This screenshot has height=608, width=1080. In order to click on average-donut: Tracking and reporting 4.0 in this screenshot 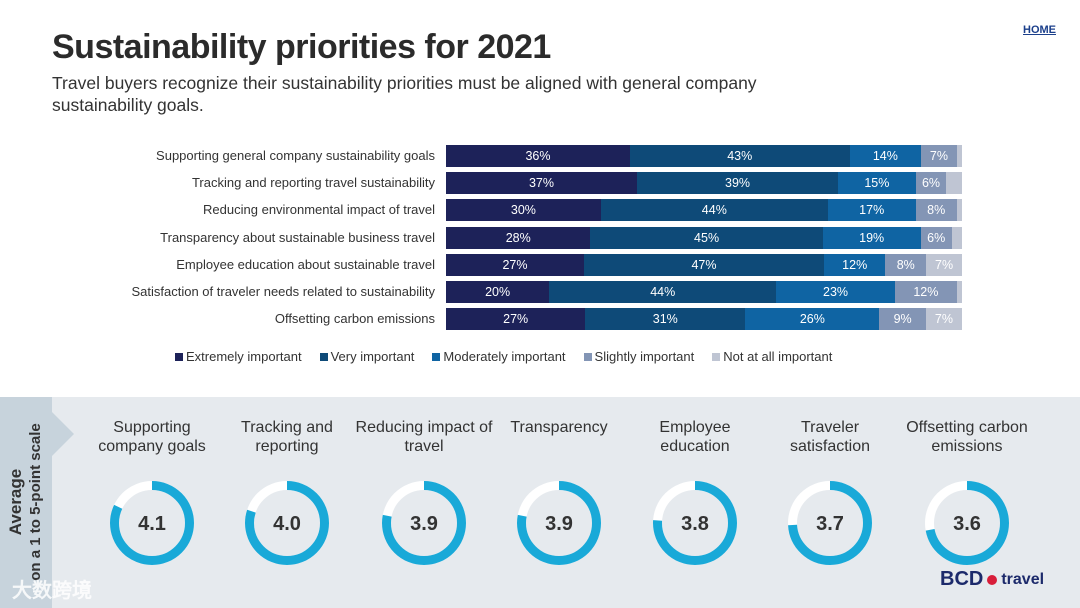, I will do `click(287, 493)`.